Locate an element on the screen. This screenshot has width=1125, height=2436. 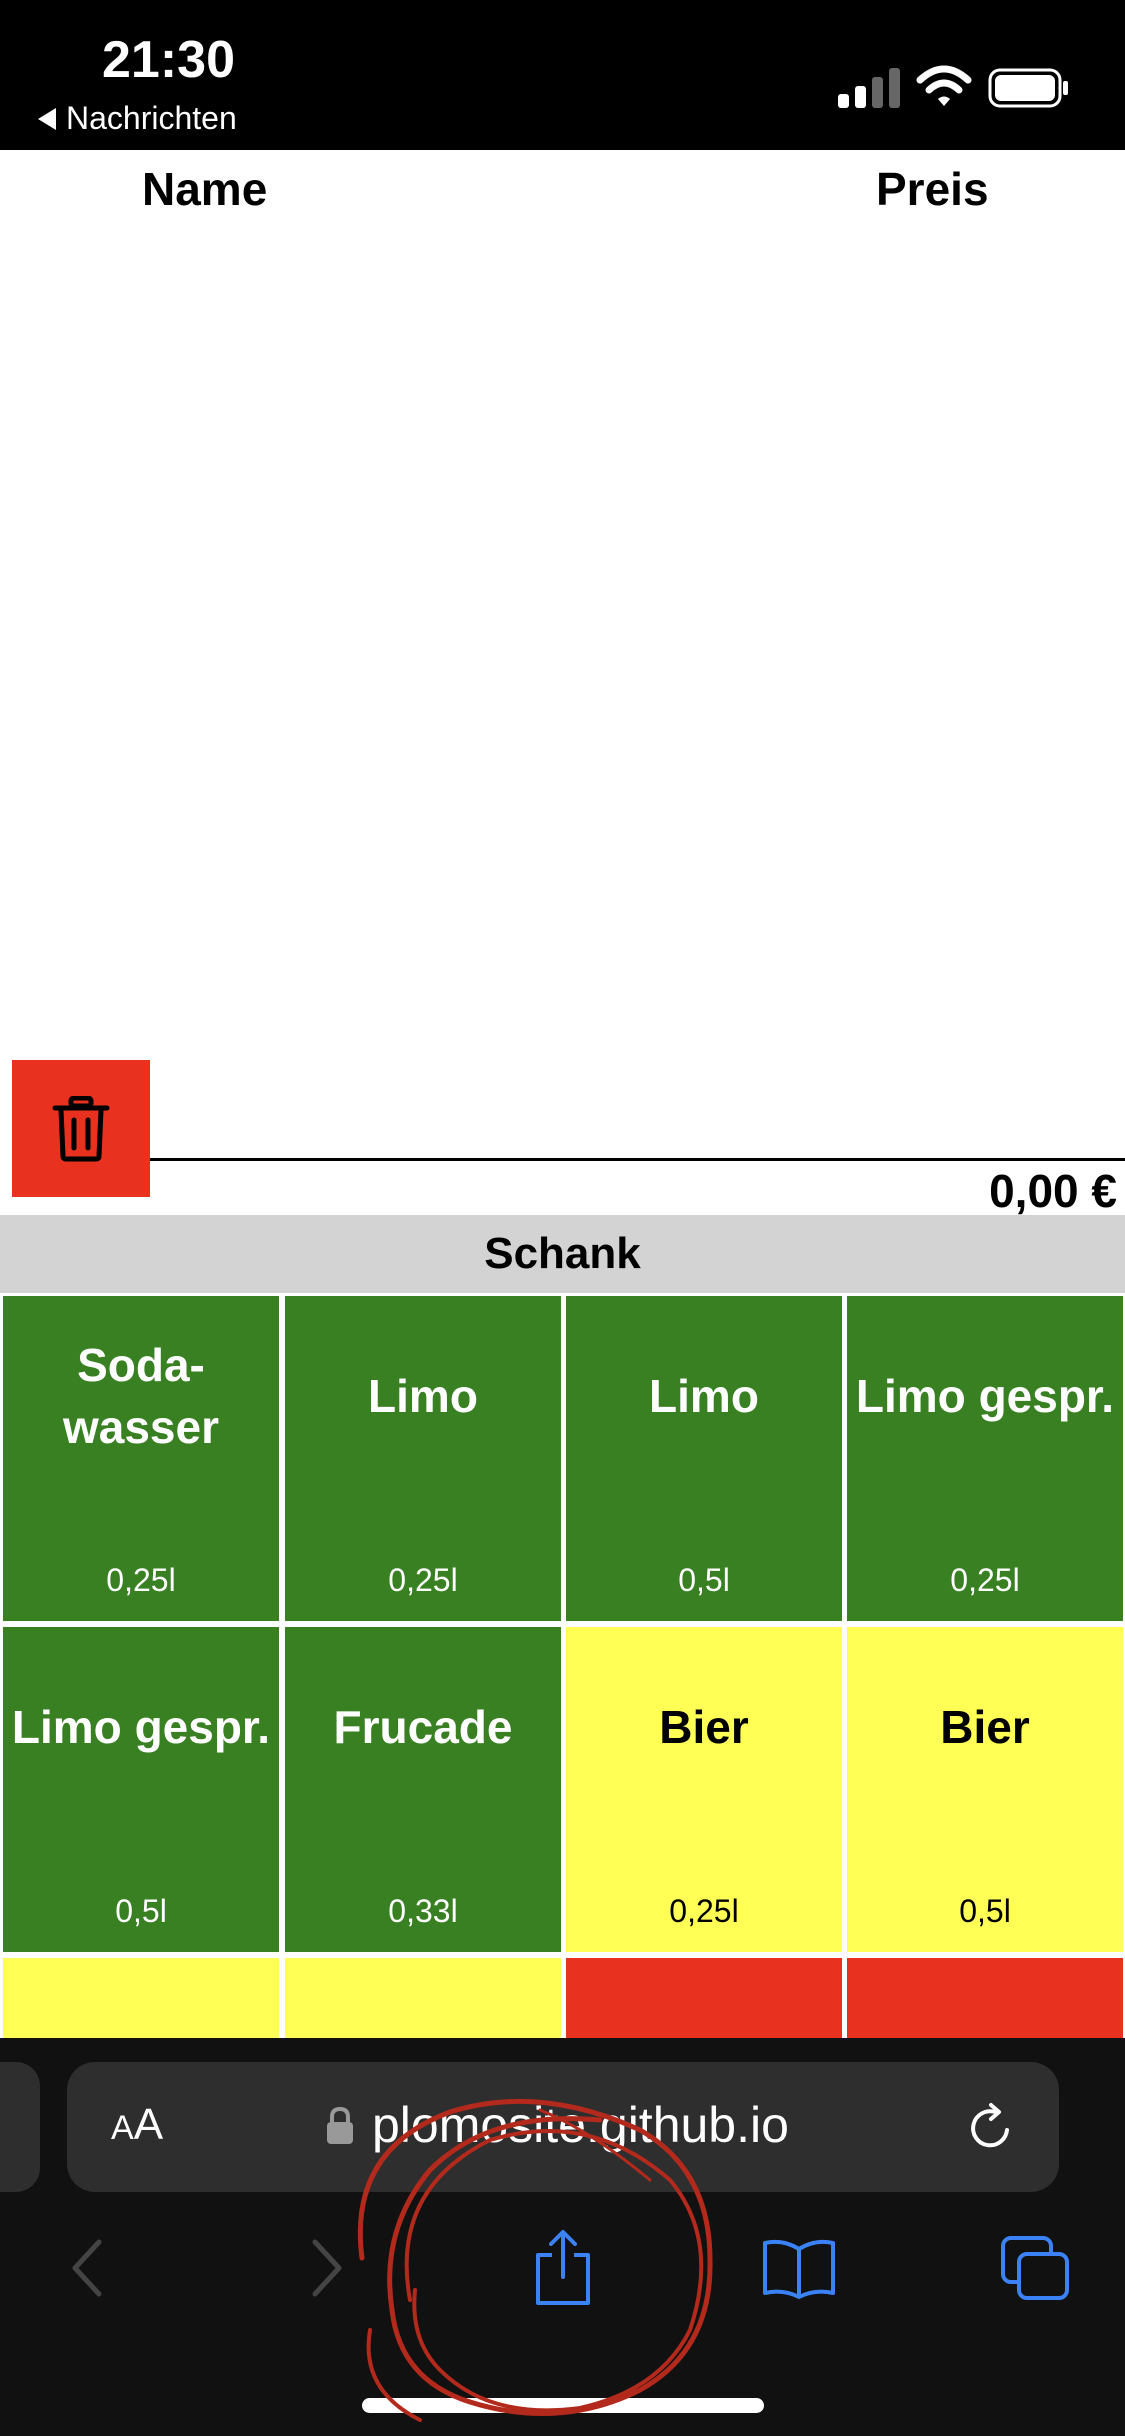
category-header: Schank is located at coordinates (562, 1254).